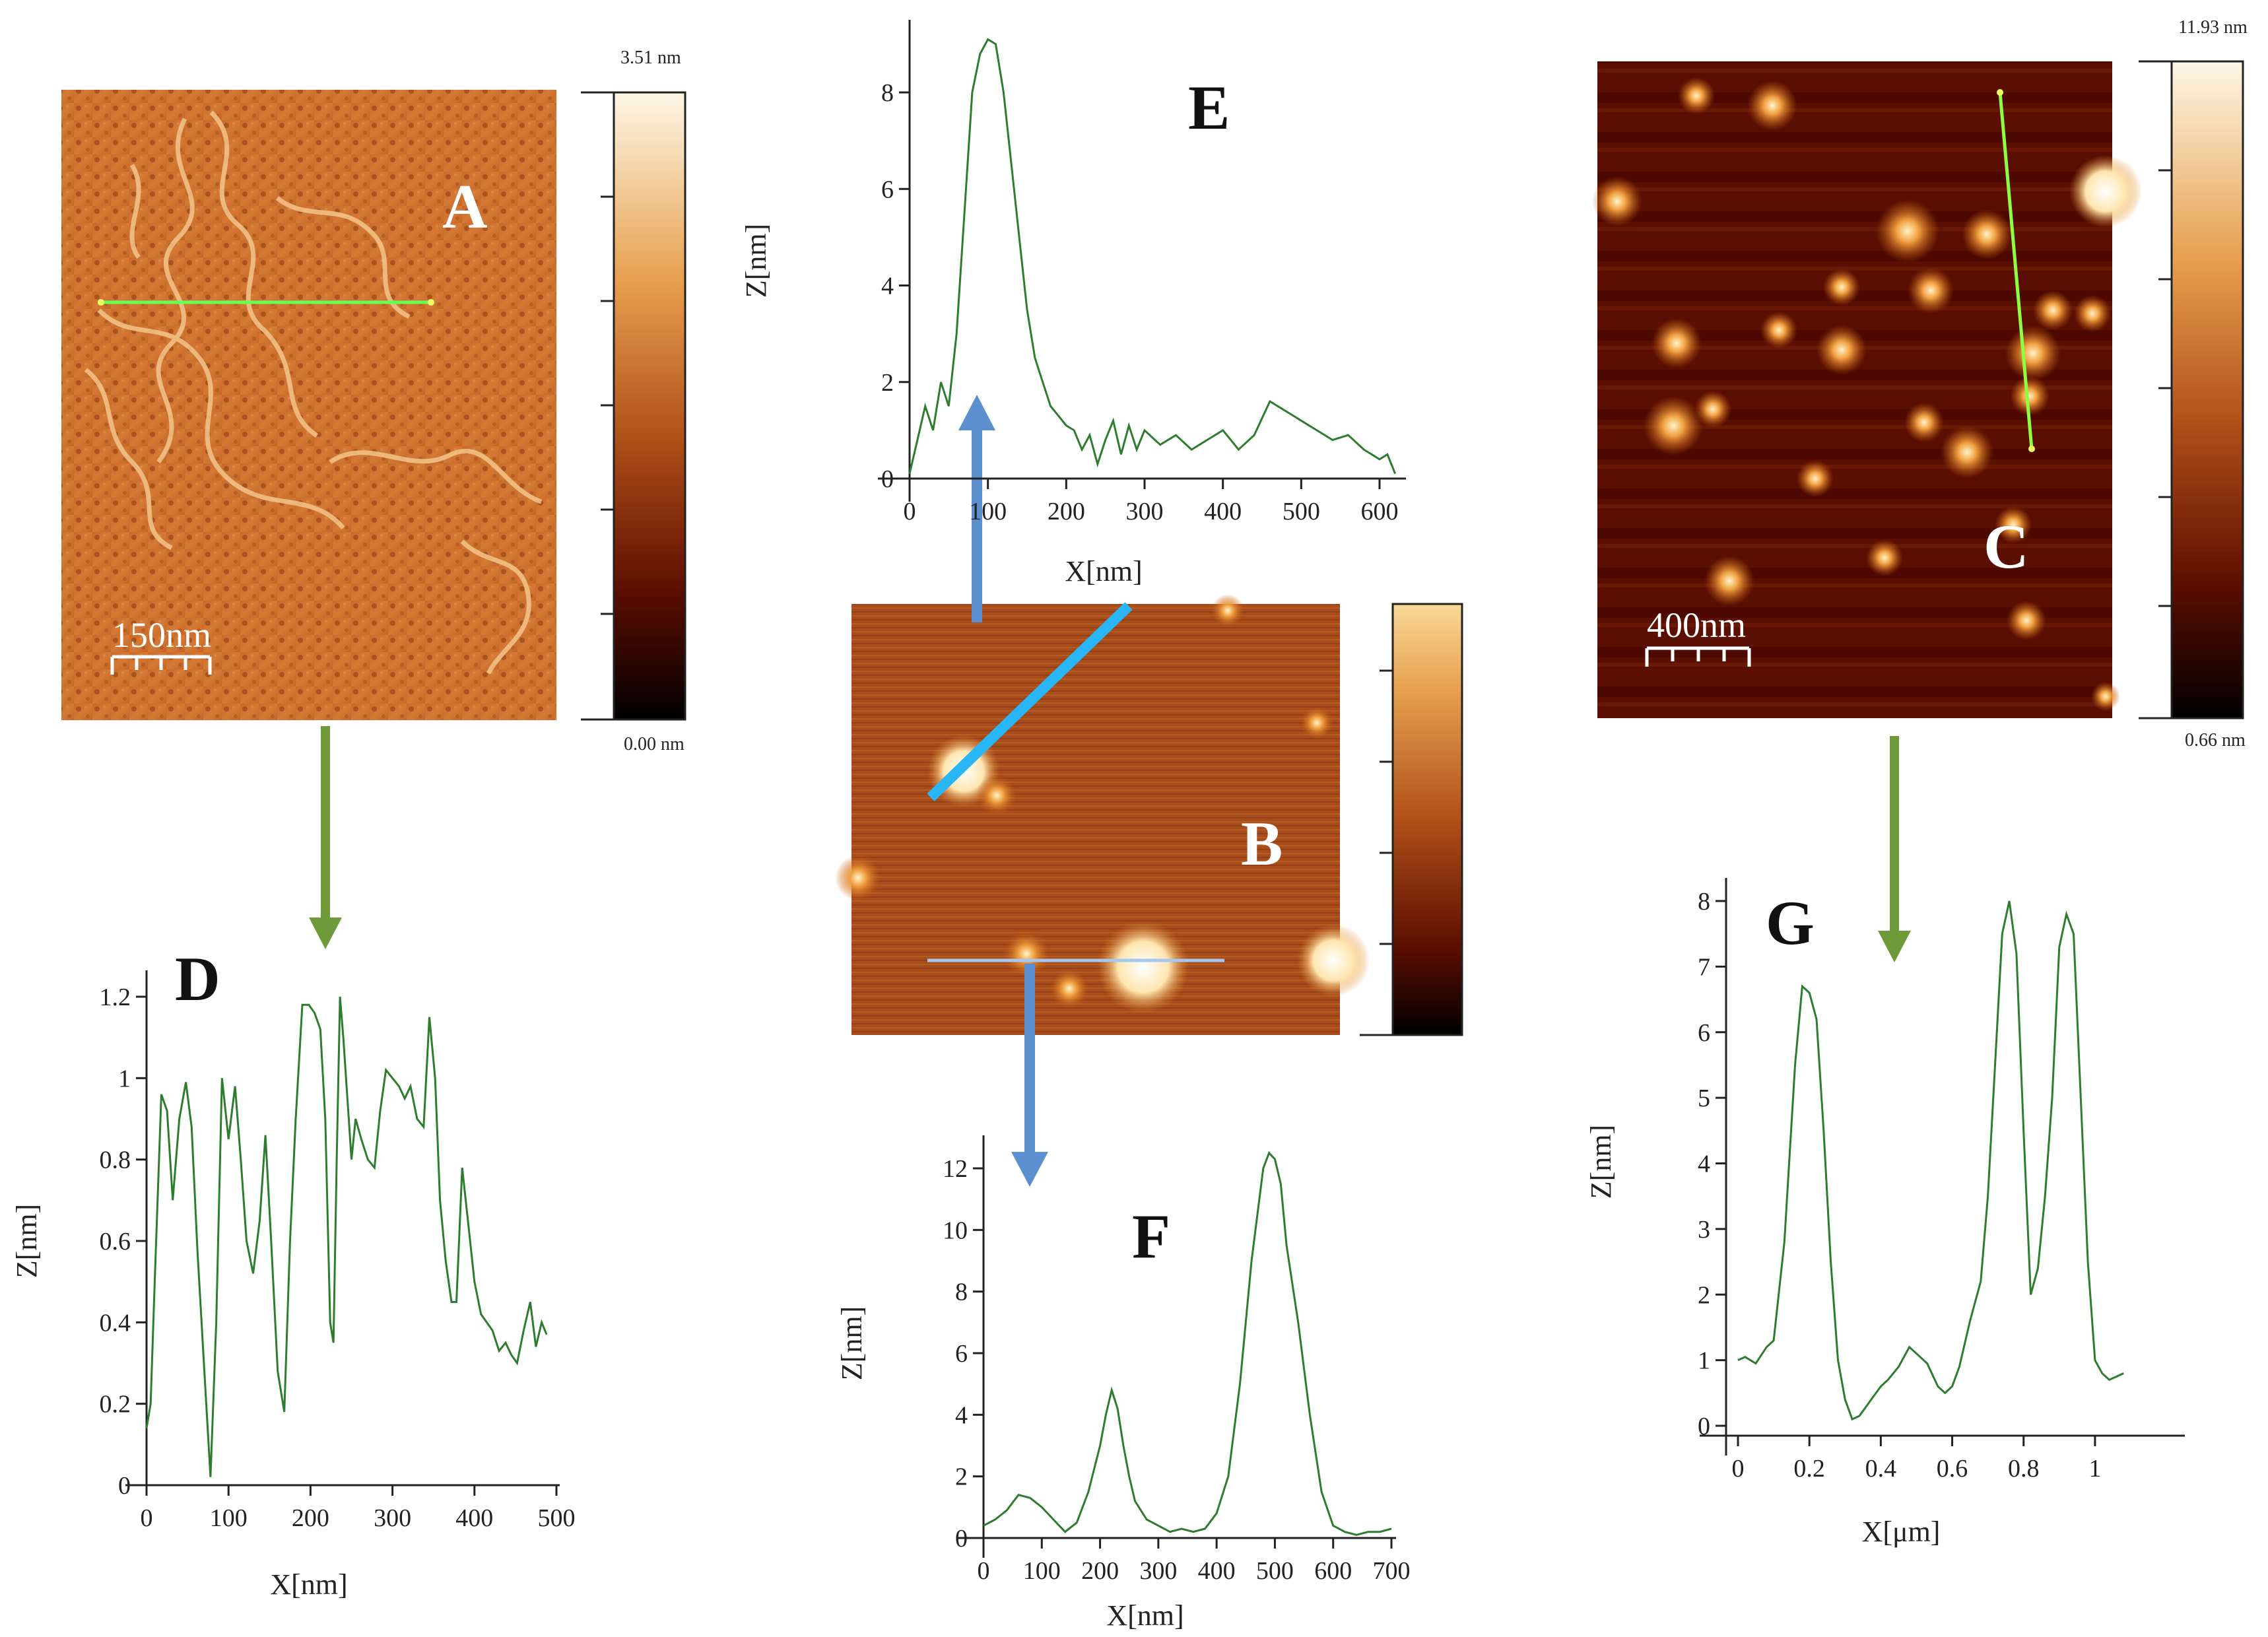 The width and height of the screenshot is (2268, 1637). I want to click on chart-f-ytick-label: 0, so click(961, 1539).